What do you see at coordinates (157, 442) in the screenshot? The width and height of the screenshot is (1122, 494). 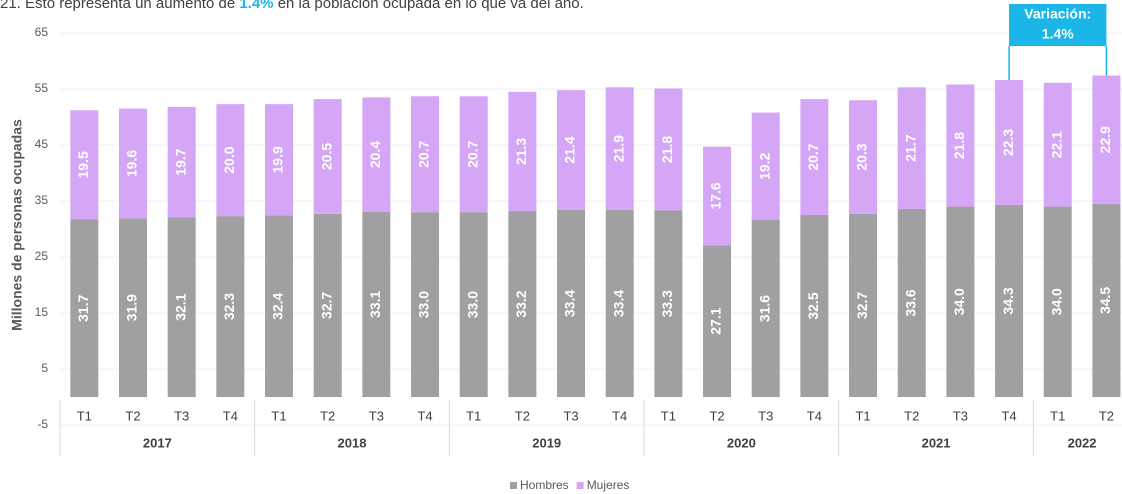 I see `group-label: 2017` at bounding box center [157, 442].